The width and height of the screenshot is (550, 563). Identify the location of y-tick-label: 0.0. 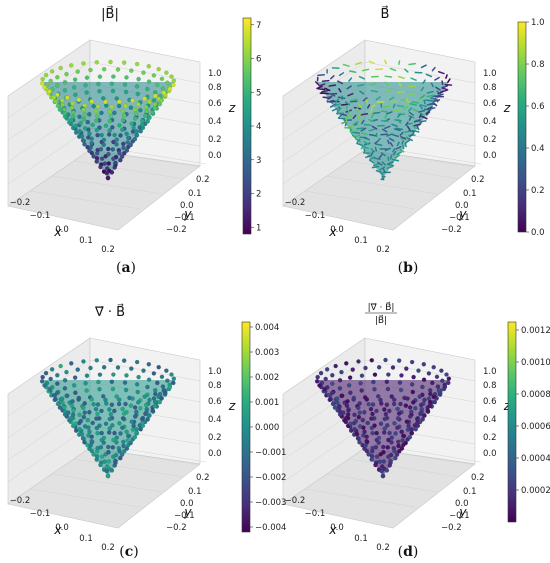
(187, 206).